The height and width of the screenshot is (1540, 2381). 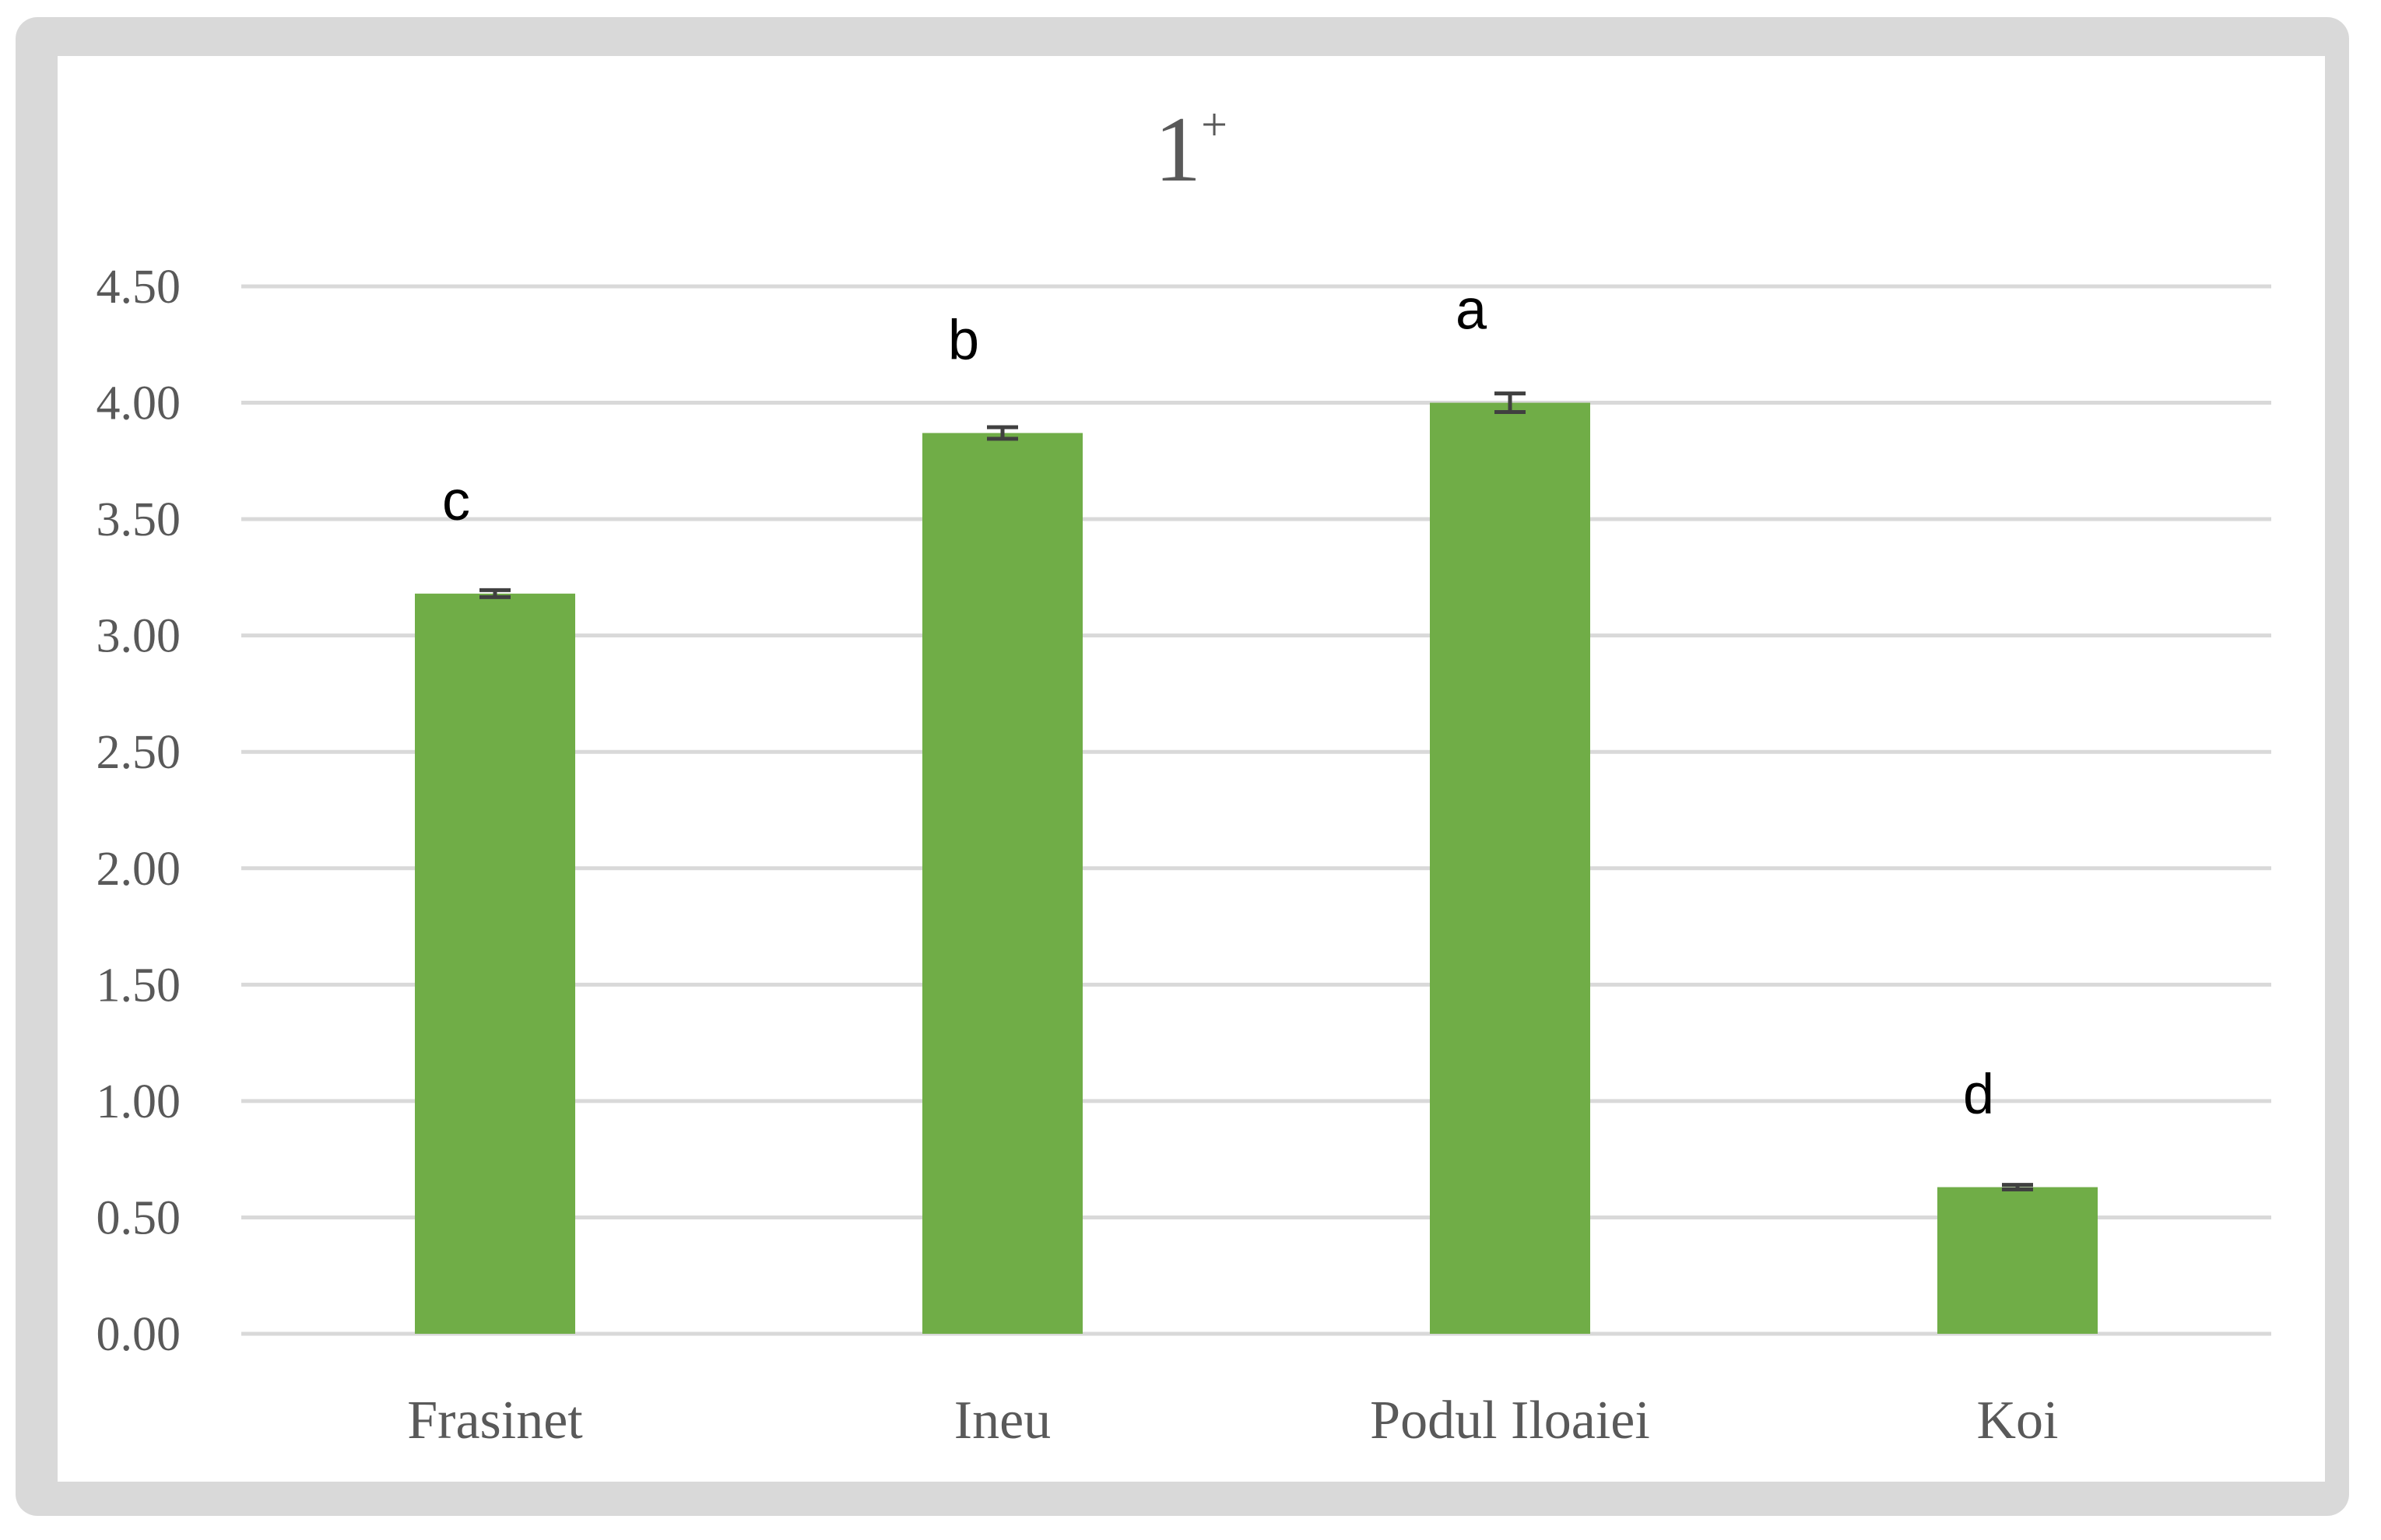 I want to click on y-tick-label: 4.50, so click(x=139, y=287).